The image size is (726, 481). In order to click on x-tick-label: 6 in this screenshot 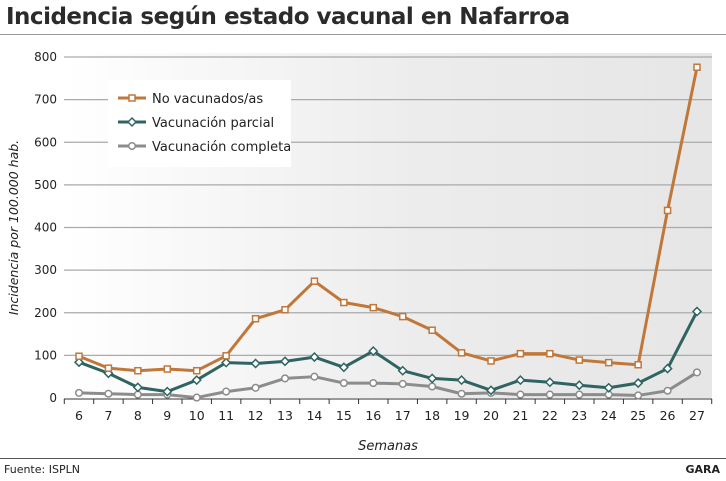, I will do `click(79, 415)`.